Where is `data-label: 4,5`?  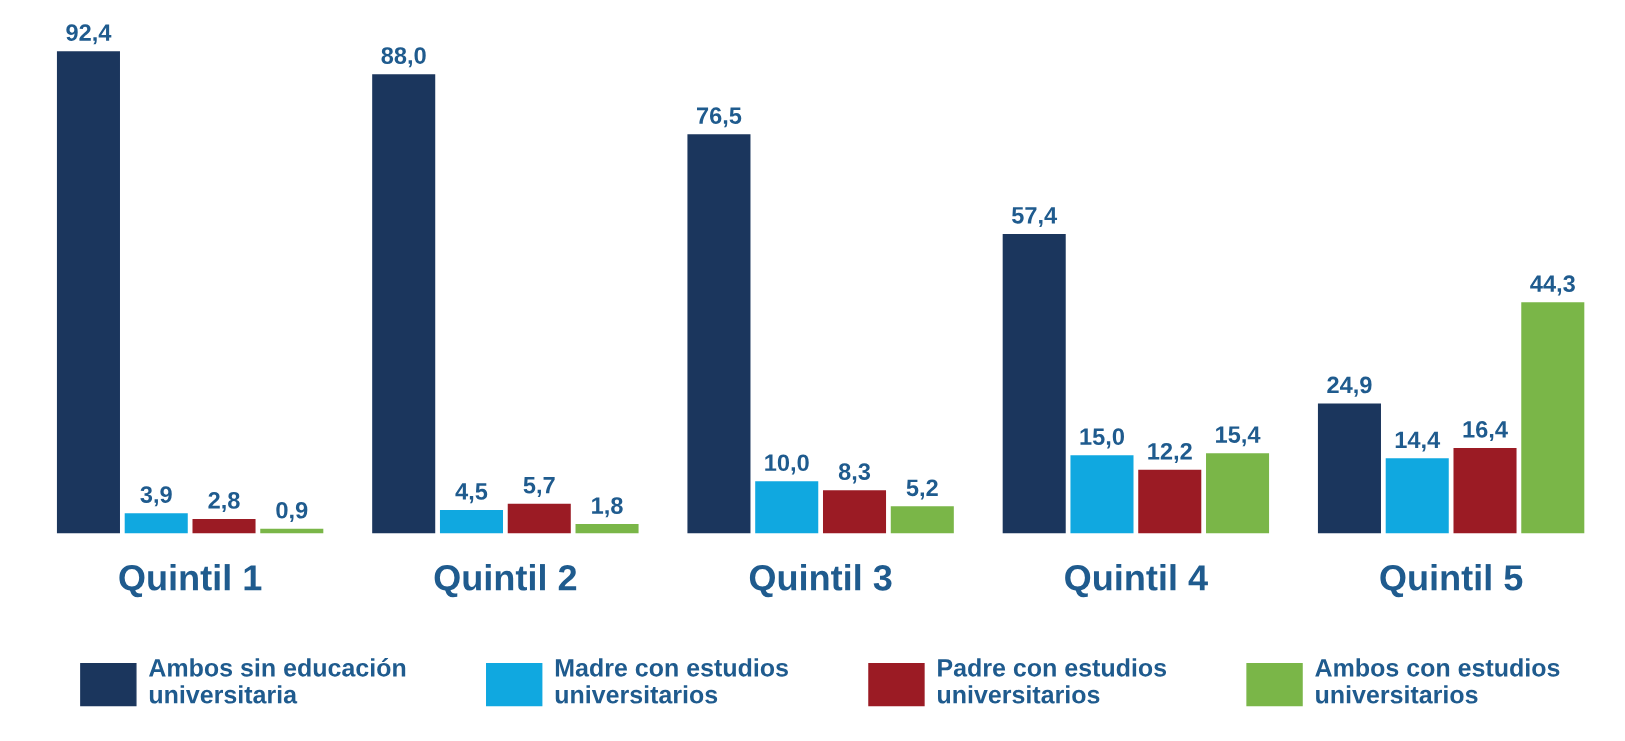 data-label: 4,5 is located at coordinates (471, 493).